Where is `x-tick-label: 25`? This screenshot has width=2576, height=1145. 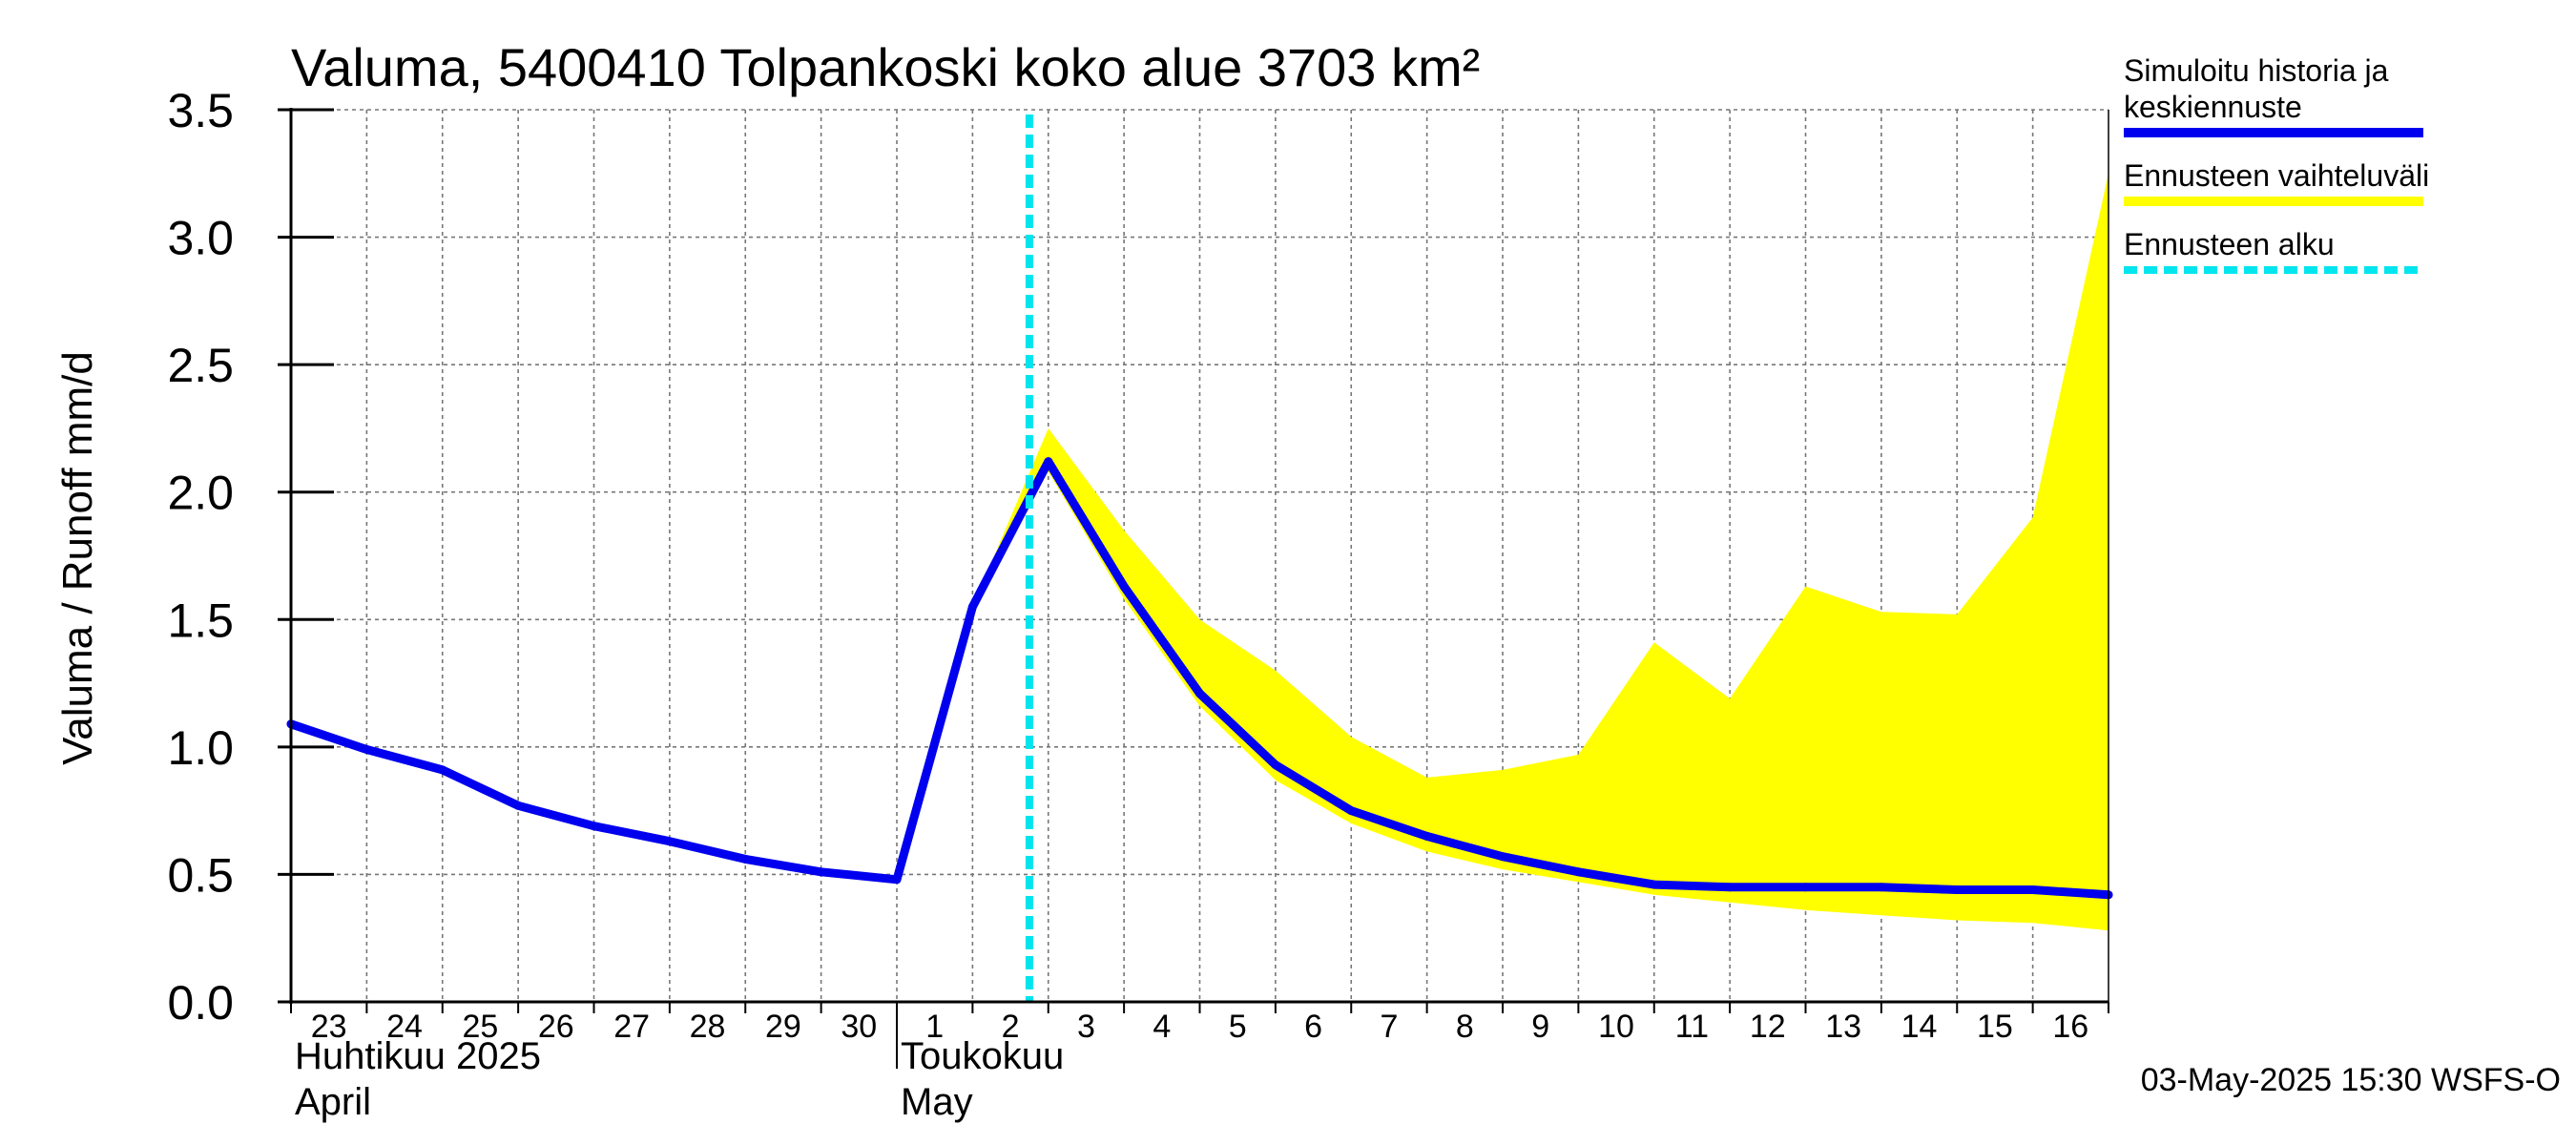
x-tick-label: 25 is located at coordinates (481, 1027).